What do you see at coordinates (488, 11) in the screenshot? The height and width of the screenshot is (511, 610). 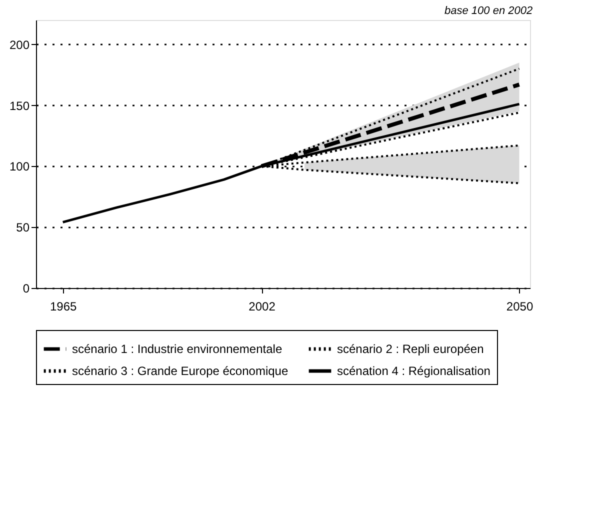 I see `chart-subtitle: base 100 en 2002` at bounding box center [488, 11].